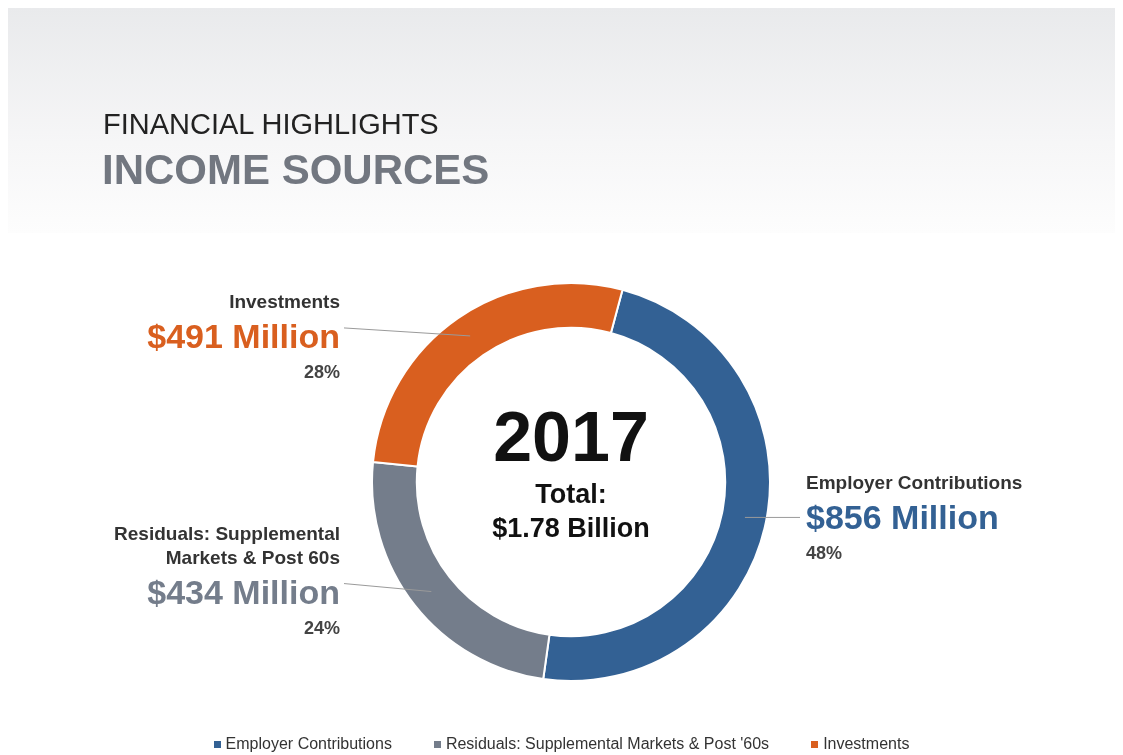 This screenshot has width=1123, height=755. Describe the element at coordinates (571, 494) in the screenshot. I see `text: Total:` at that location.